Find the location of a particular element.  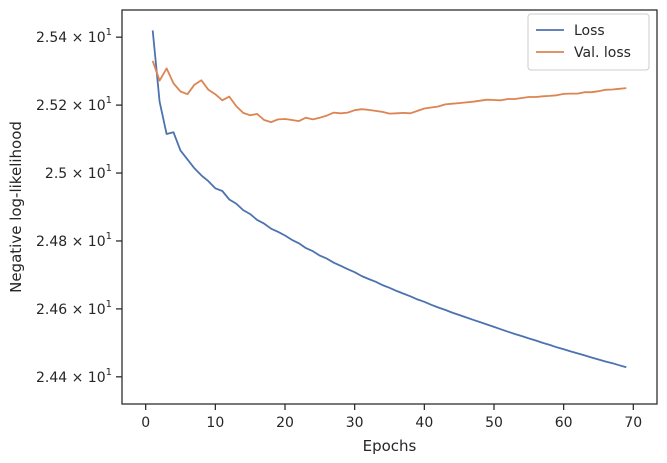

x-tick-label: 0 is located at coordinates (145, 423).